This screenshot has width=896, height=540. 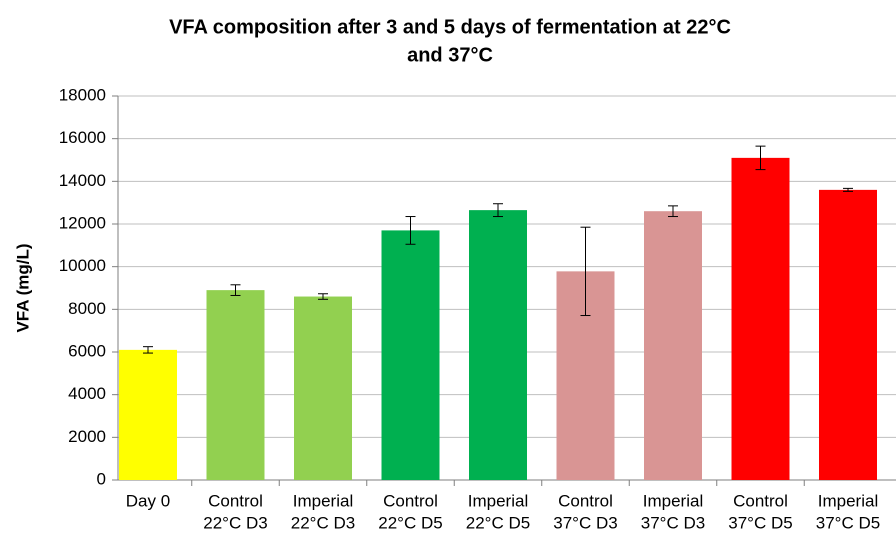 I want to click on y-tick-label: 6000, so click(x=87, y=350).